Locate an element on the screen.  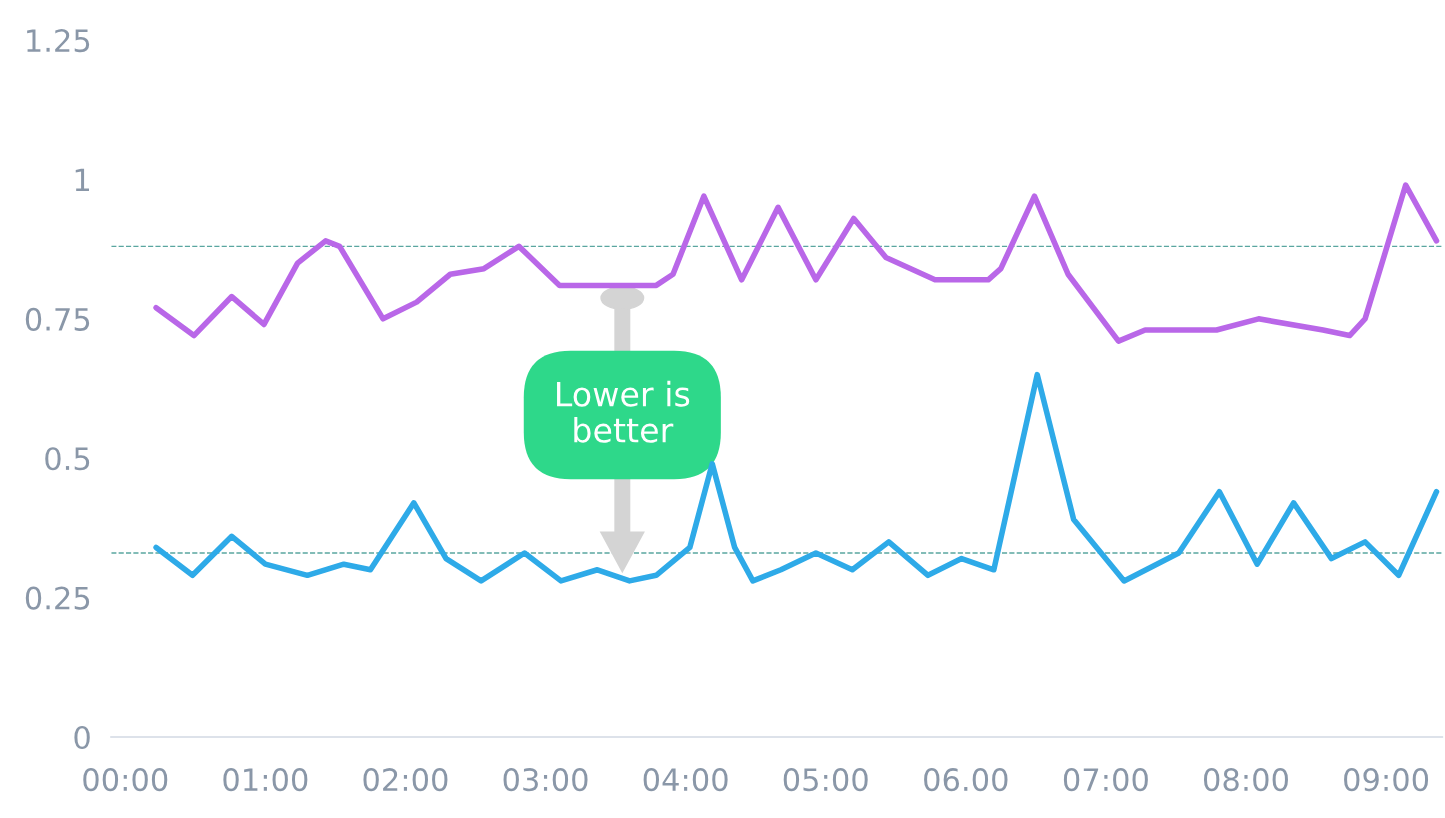
y-tick-label: 0.5 is located at coordinates (67, 459).